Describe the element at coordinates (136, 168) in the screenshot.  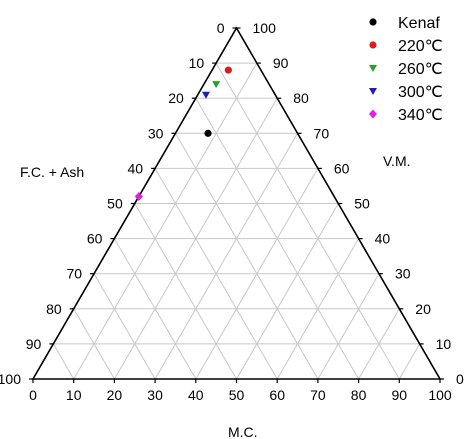
I see `left-tick-label: 40` at that location.